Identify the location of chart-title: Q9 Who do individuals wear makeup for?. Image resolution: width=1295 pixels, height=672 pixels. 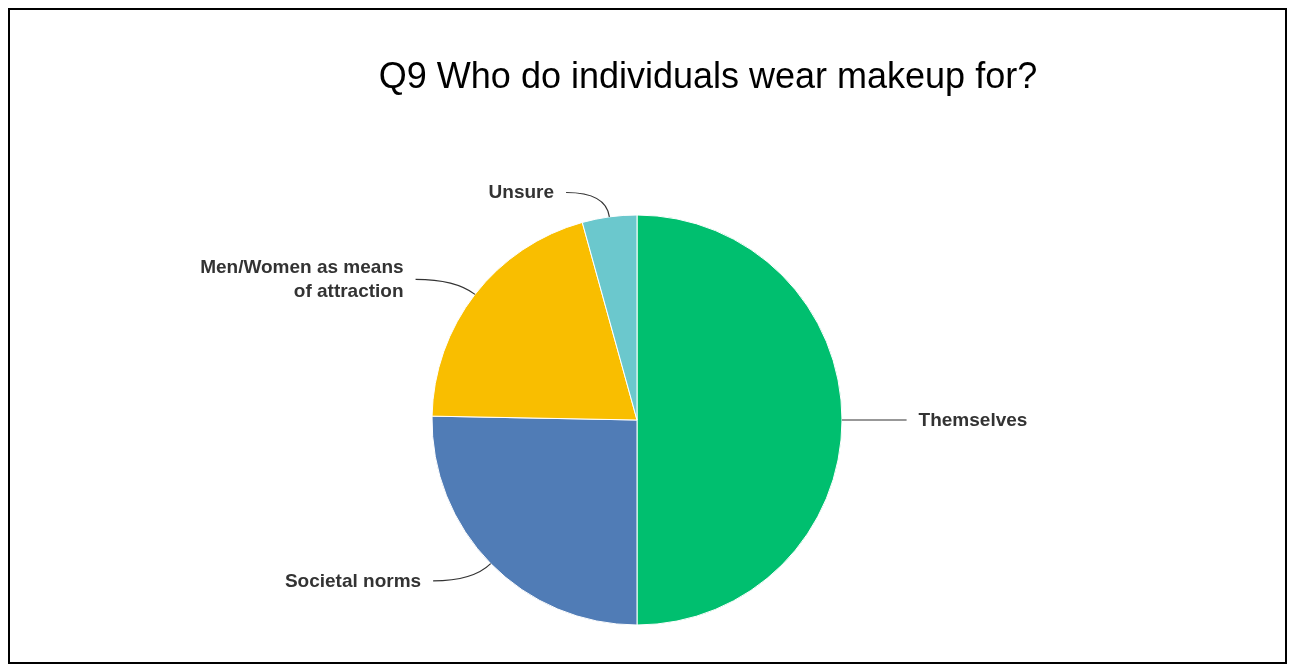
(708, 75).